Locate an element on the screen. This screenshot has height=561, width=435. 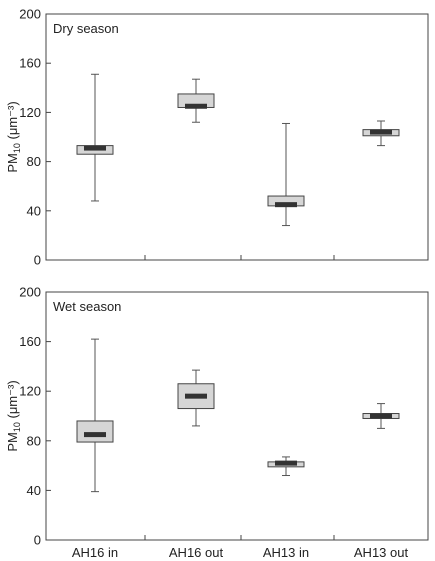
panel-title: Wet season is located at coordinates (87, 306).